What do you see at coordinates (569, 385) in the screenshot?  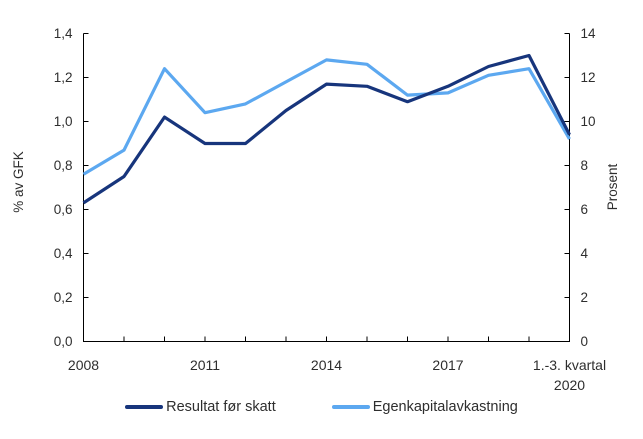 I see `x-axis-label: 2020` at bounding box center [569, 385].